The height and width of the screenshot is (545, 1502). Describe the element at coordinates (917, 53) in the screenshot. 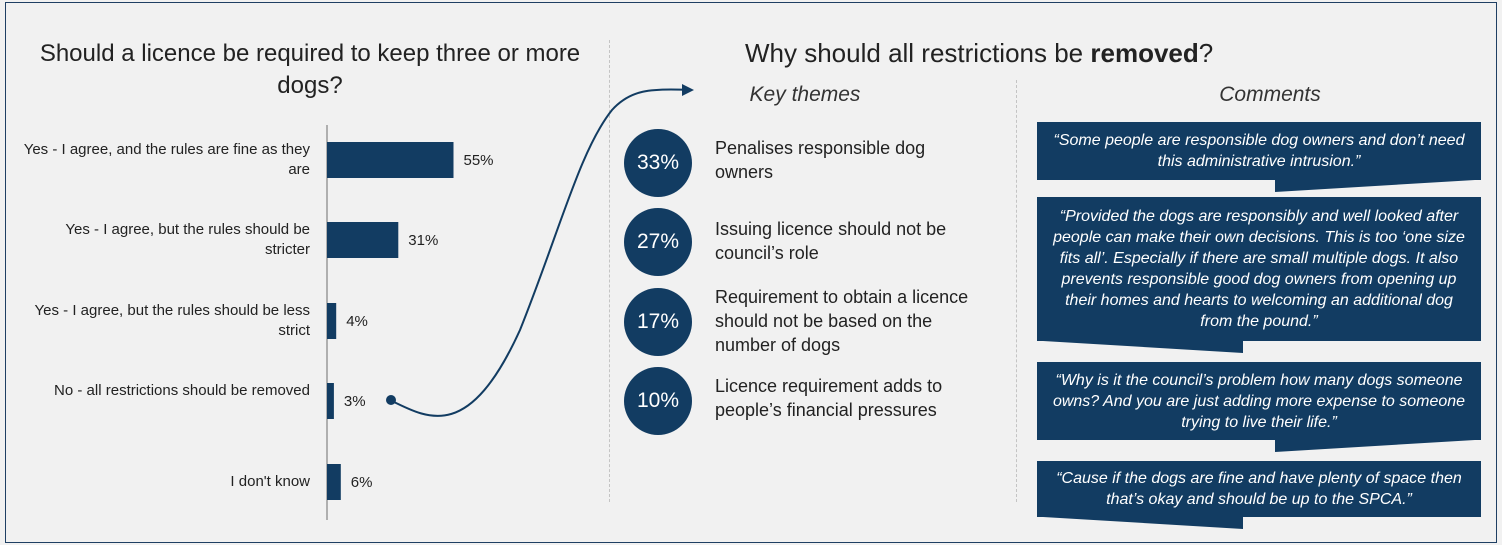

I see `title-prefix: Why should all restrictions be` at that location.